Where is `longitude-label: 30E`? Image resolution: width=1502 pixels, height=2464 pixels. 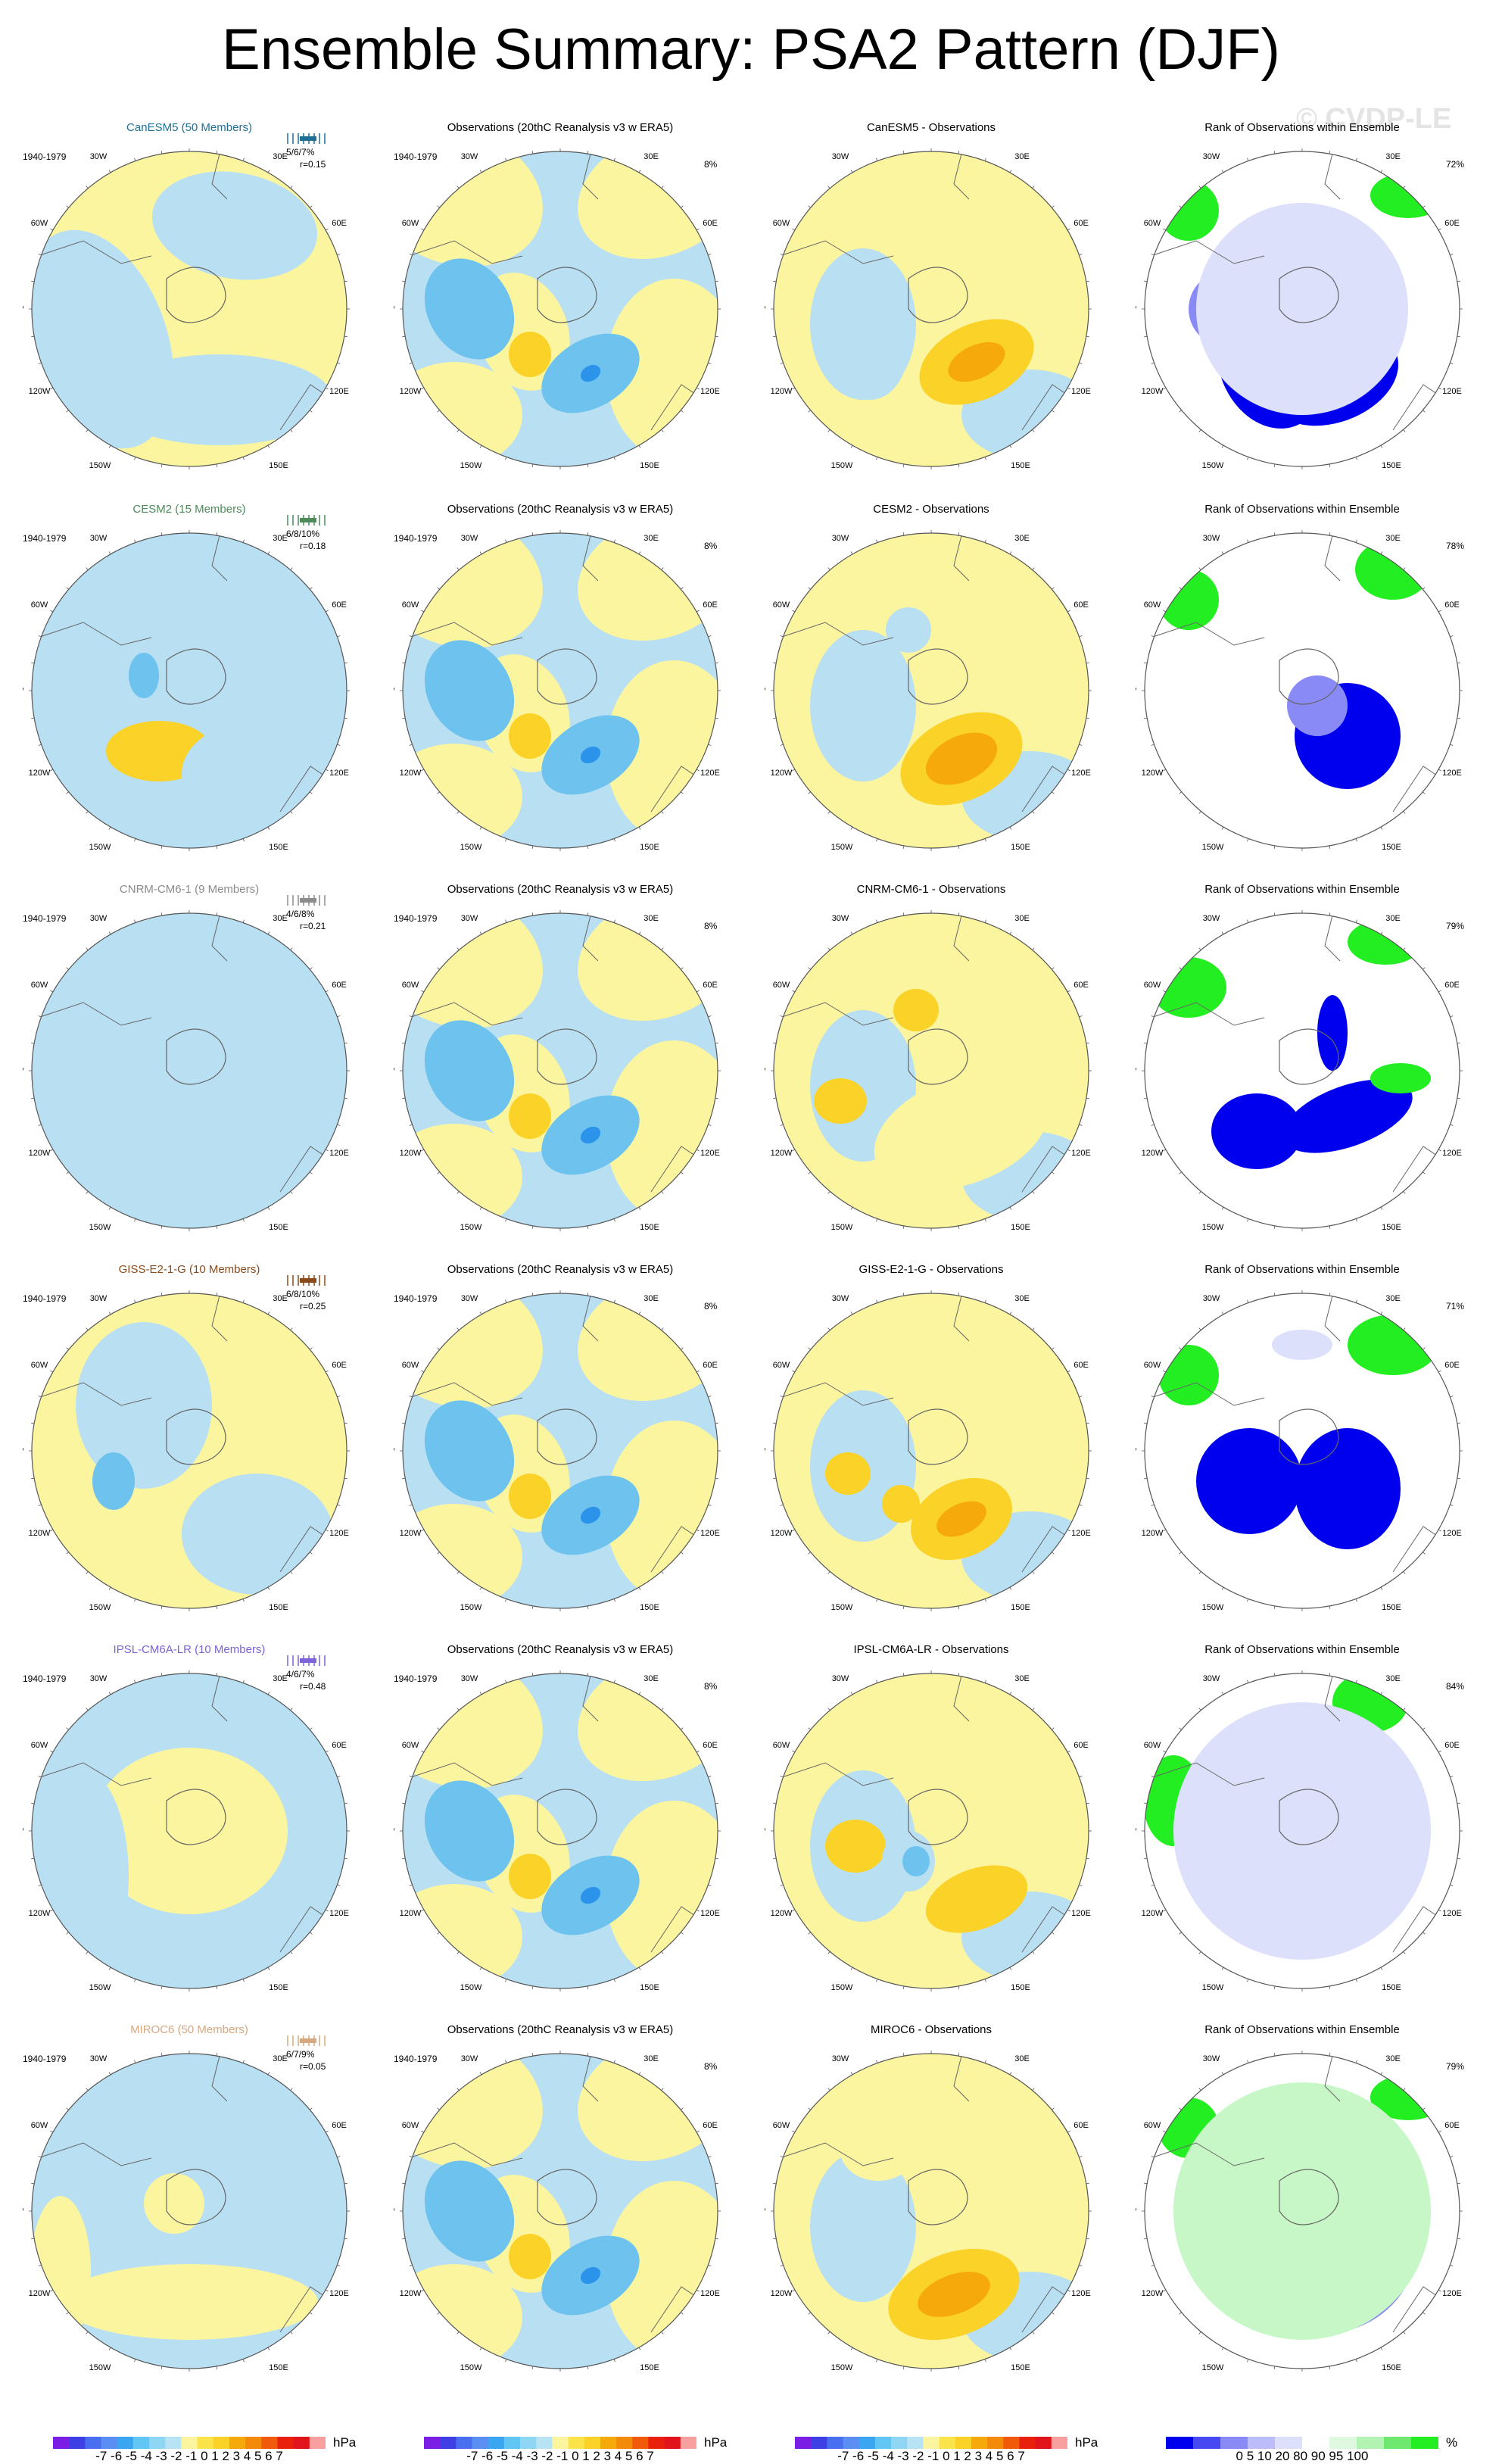
longitude-label: 30E is located at coordinates (1022, 1298).